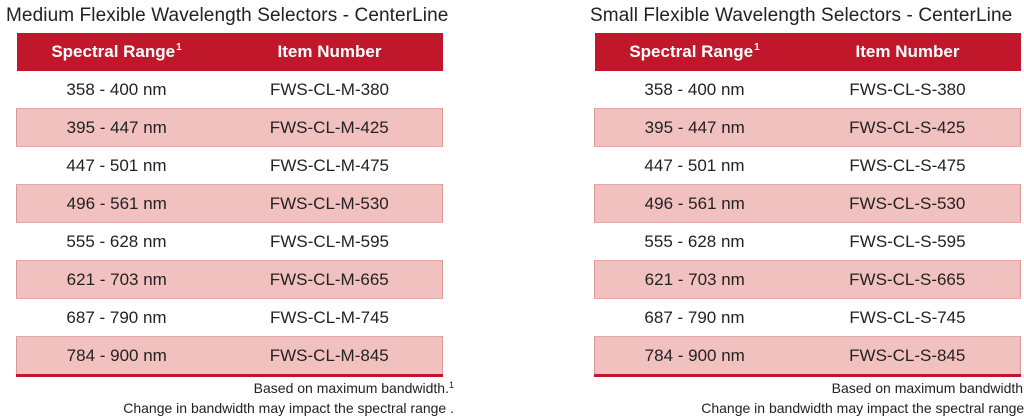  What do you see at coordinates (907, 356) in the screenshot?
I see `item-number-cell: FWS-CL-S-845` at bounding box center [907, 356].